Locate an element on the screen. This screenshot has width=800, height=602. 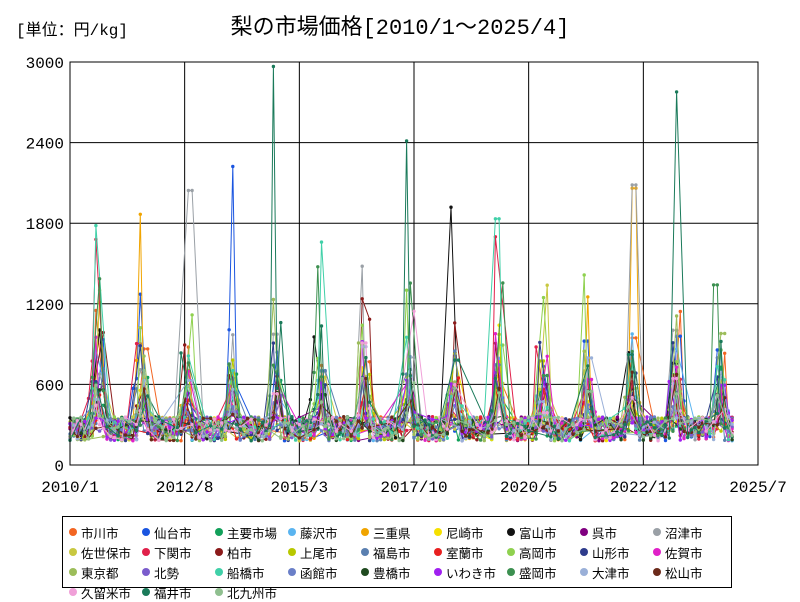
legend-label: 東京都 is located at coordinates (100, 573).